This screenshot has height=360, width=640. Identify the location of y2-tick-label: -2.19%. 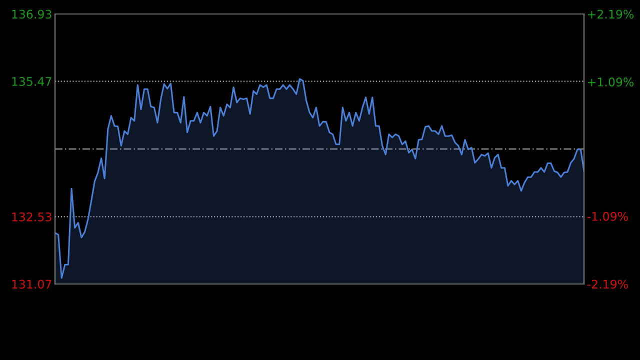
(607, 284).